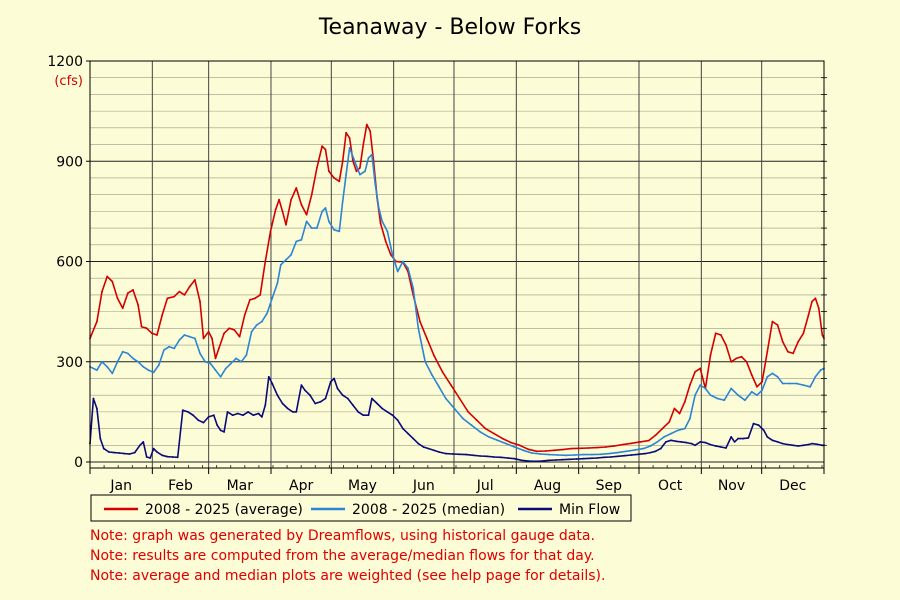 The width and height of the screenshot is (900, 600). What do you see at coordinates (485, 486) in the screenshot?
I see `x-tick-label-jul: Jul` at bounding box center [485, 486].